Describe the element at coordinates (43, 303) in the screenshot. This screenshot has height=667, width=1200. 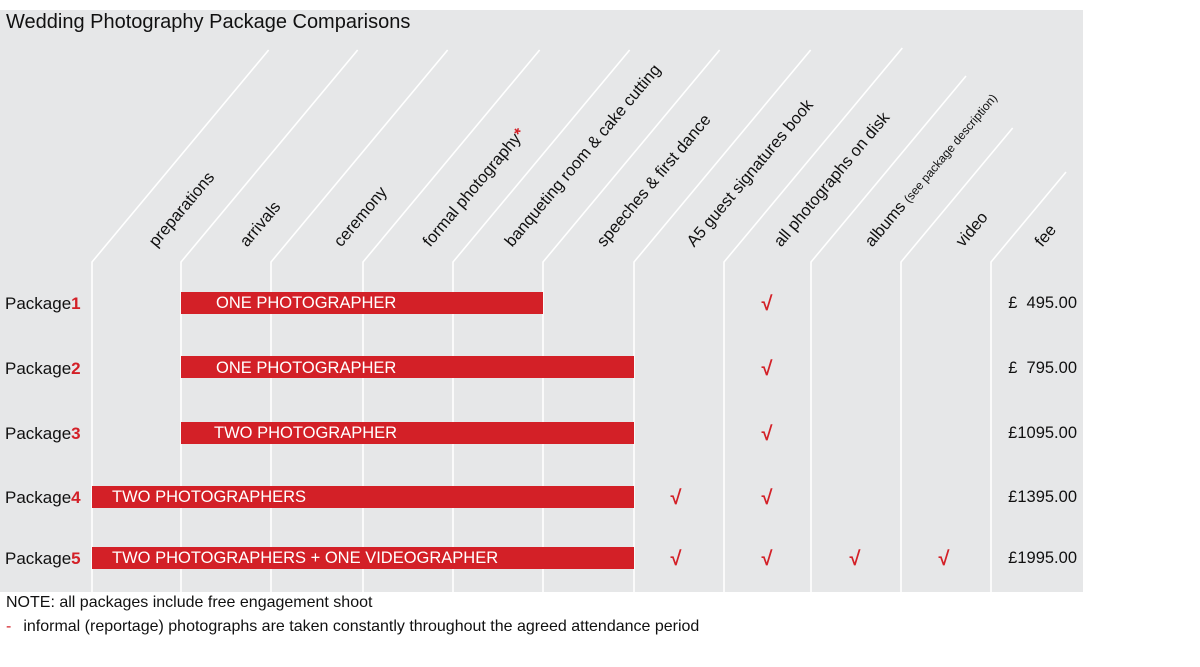
I see `package-1-label: Package1` at that location.